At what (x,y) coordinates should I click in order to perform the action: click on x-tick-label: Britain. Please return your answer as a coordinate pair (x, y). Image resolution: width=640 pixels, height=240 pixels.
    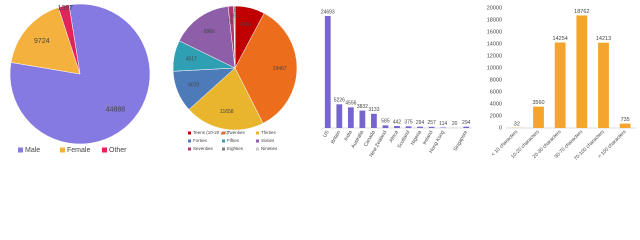
    Looking at the image, I should click on (336, 136).